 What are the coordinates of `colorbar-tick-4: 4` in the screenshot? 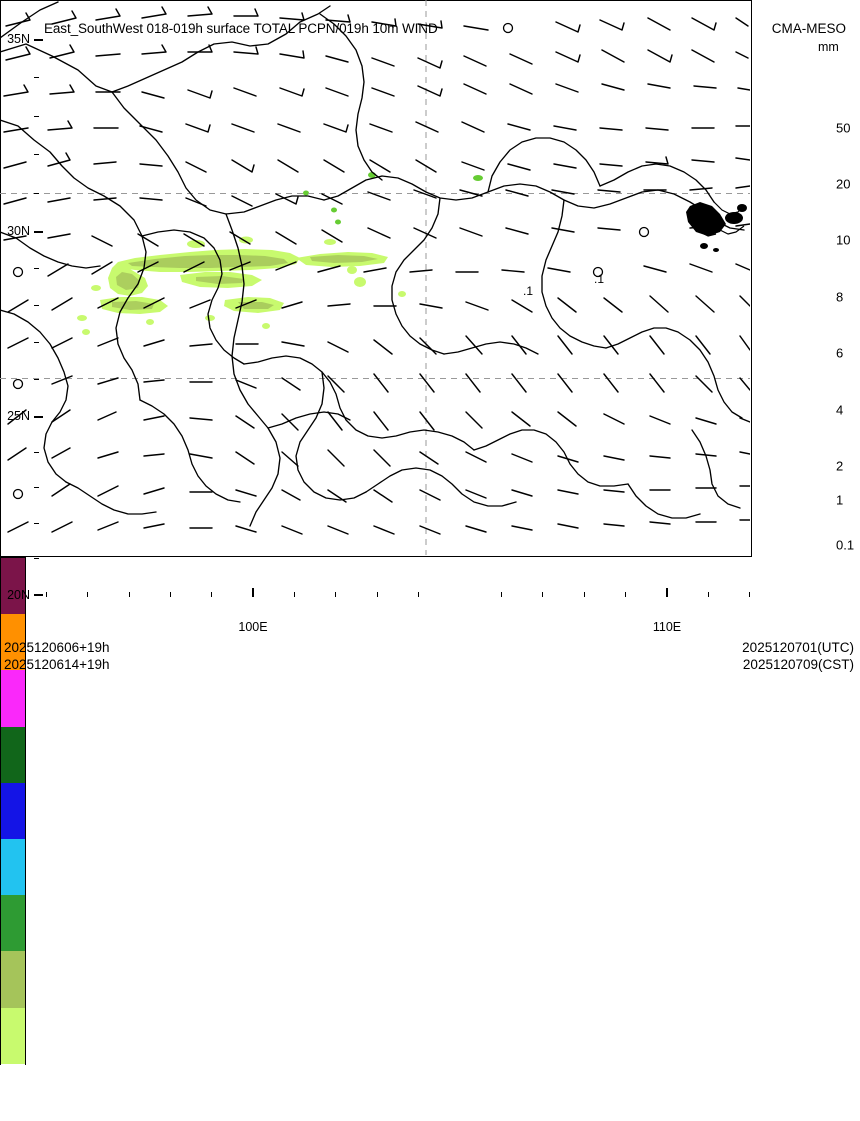 It's located at (840, 410).